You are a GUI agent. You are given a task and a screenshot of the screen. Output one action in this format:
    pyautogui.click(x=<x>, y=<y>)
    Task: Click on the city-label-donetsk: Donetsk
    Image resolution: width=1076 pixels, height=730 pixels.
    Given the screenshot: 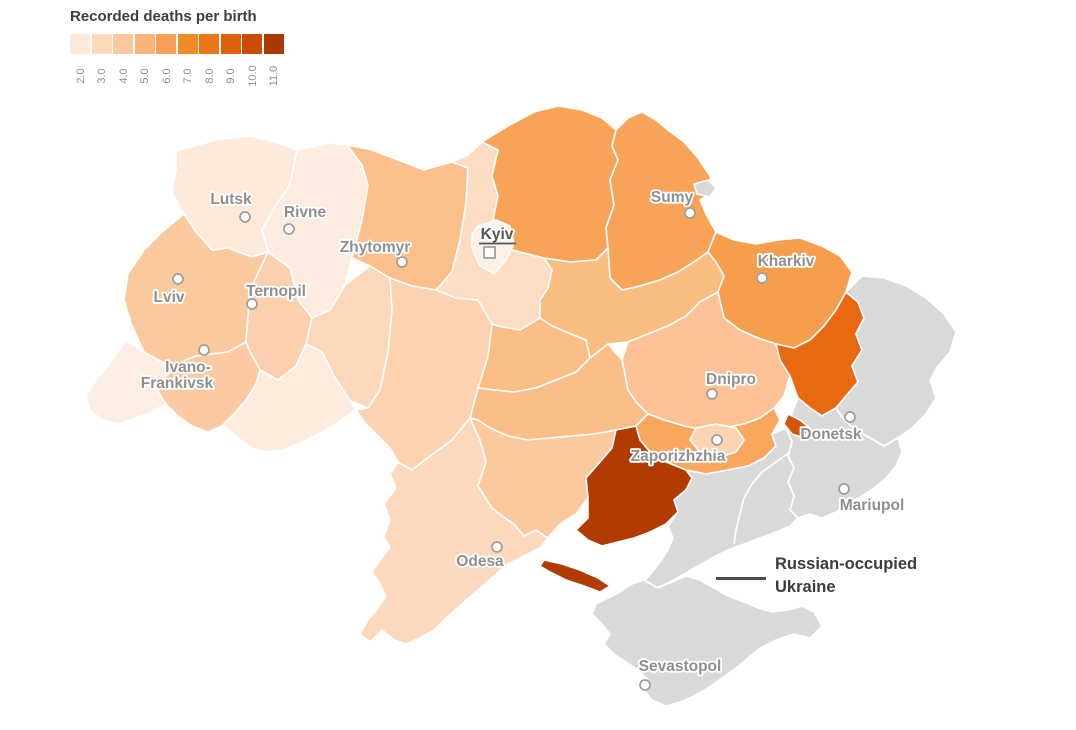 What is the action you would take?
    pyautogui.click(x=831, y=434)
    